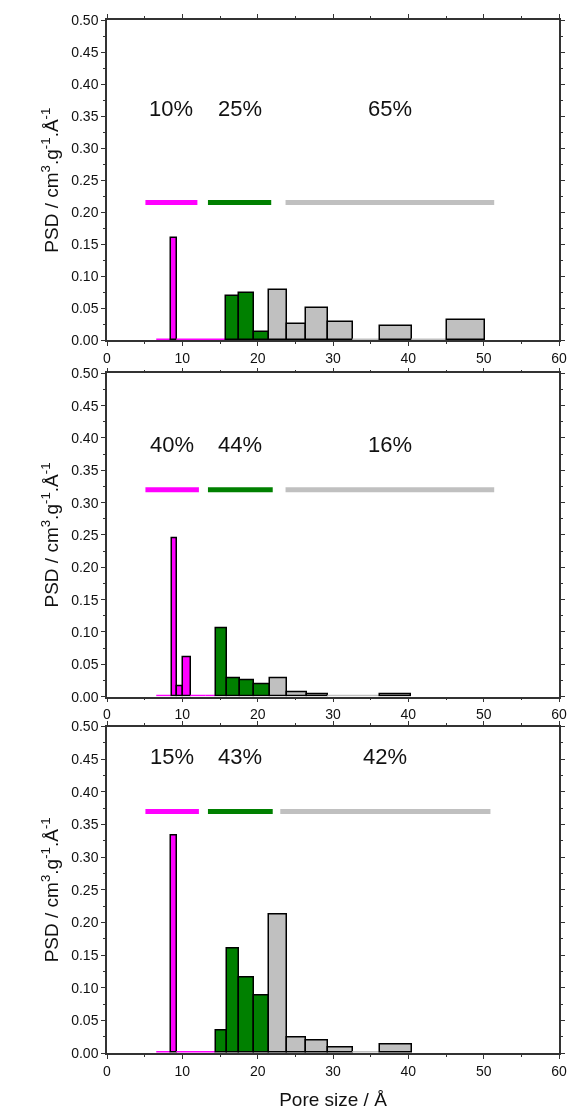 Image resolution: width=579 pixels, height=1119 pixels. What do you see at coordinates (240, 444) in the screenshot?
I see `annotation: 44%` at bounding box center [240, 444].